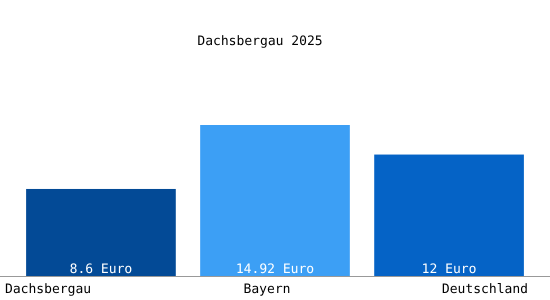 The width and height of the screenshot is (550, 300). I want to click on x-tick-label: Bayern, so click(267, 289).